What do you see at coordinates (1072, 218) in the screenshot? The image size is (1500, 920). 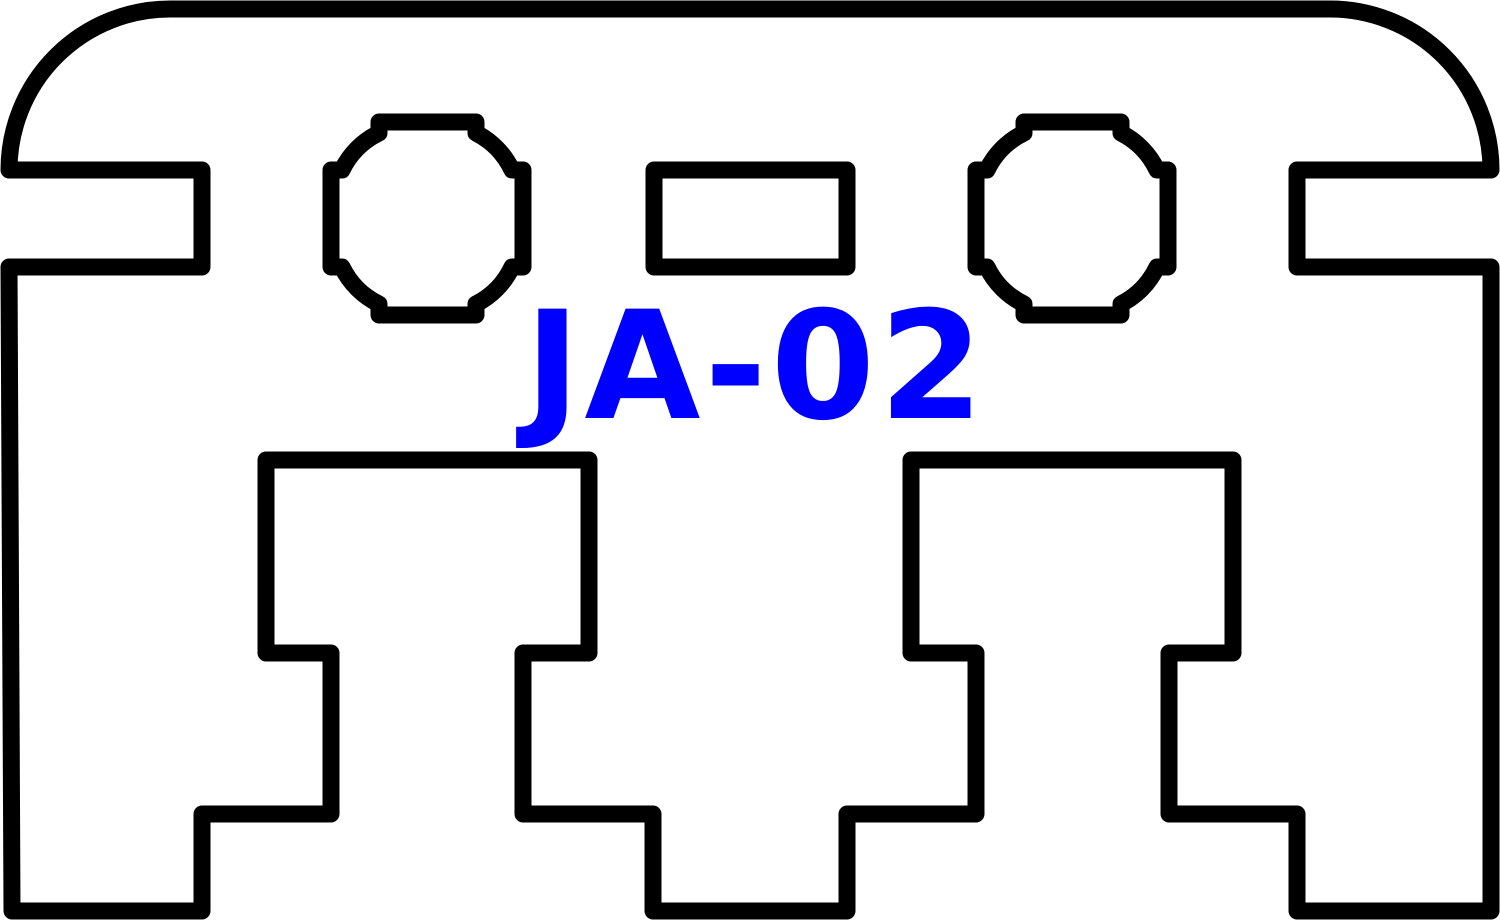 I see `right-octagon-hole` at bounding box center [1072, 218].